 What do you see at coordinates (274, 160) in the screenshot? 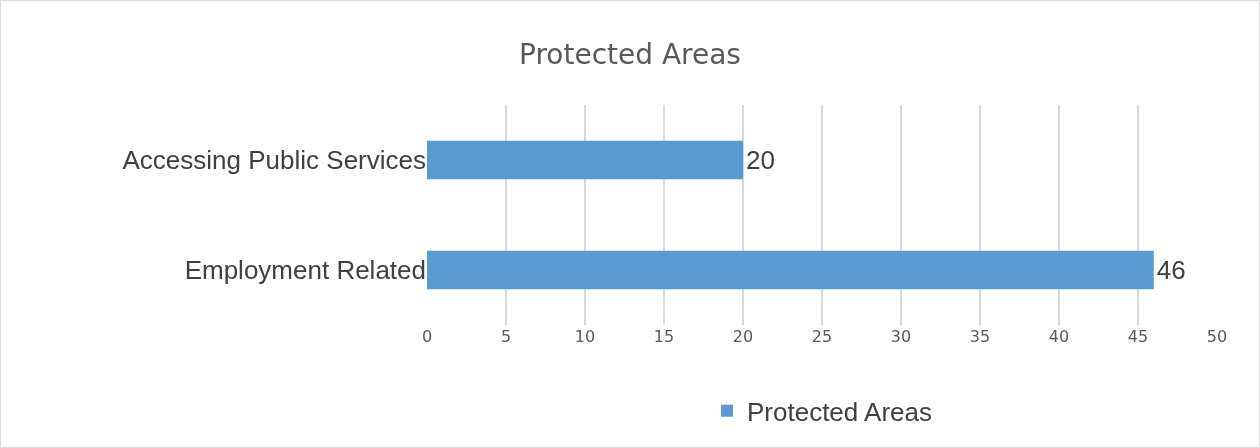
I see `y-tick-label: Accessing Public Services` at bounding box center [274, 160].